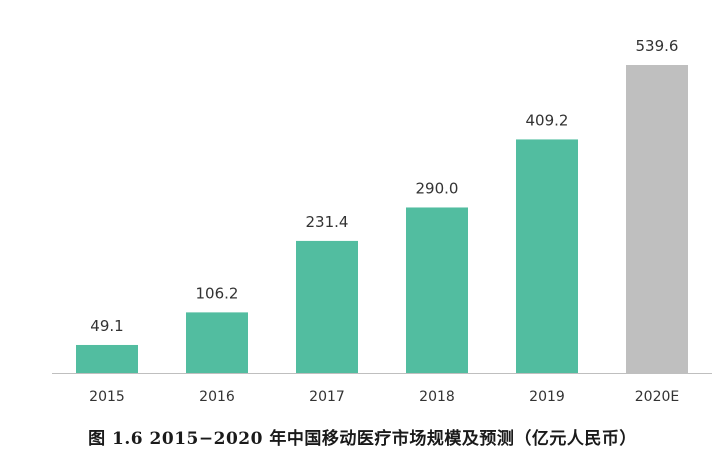  Describe the element at coordinates (657, 397) in the screenshot. I see `x-tick-2020E: 2020E` at that location.